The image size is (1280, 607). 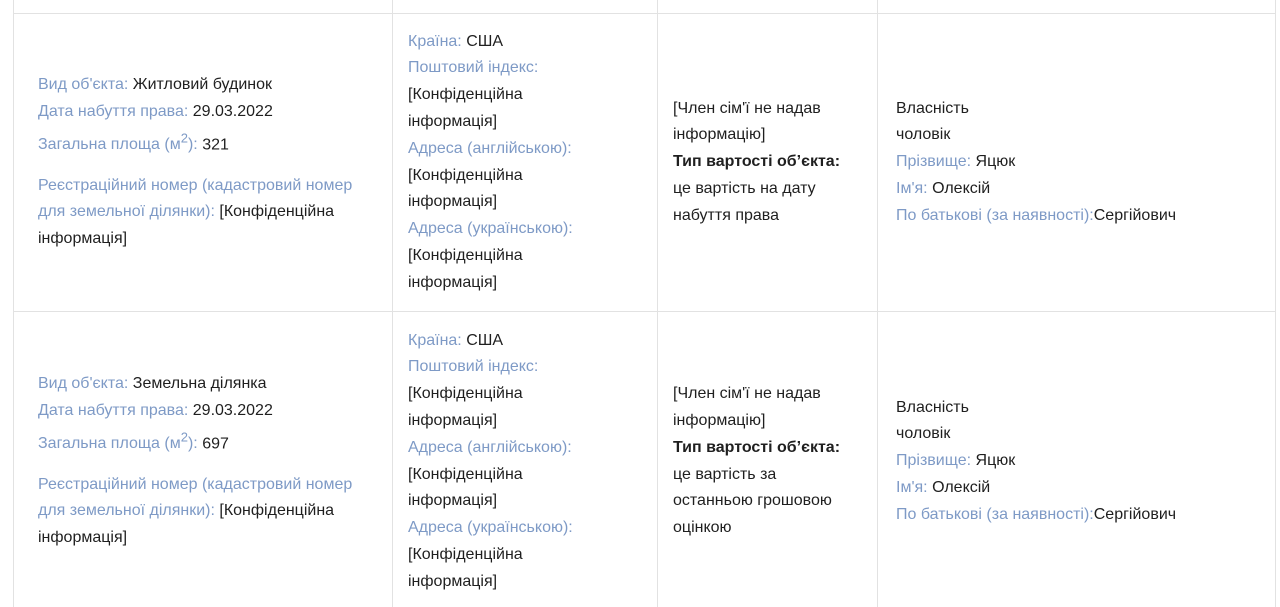 I want to click on object-type-value: Земельна ділянка, so click(x=199, y=383).